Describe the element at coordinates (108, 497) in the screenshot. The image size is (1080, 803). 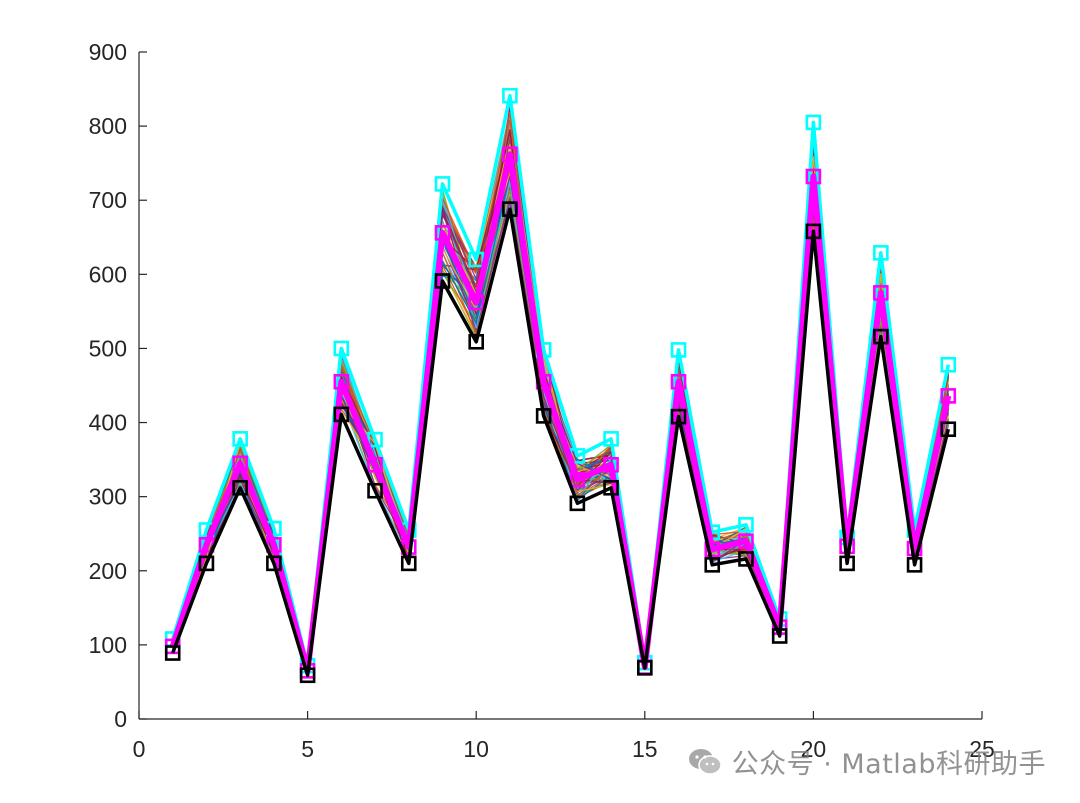
I see `y-tick-label: 300` at that location.